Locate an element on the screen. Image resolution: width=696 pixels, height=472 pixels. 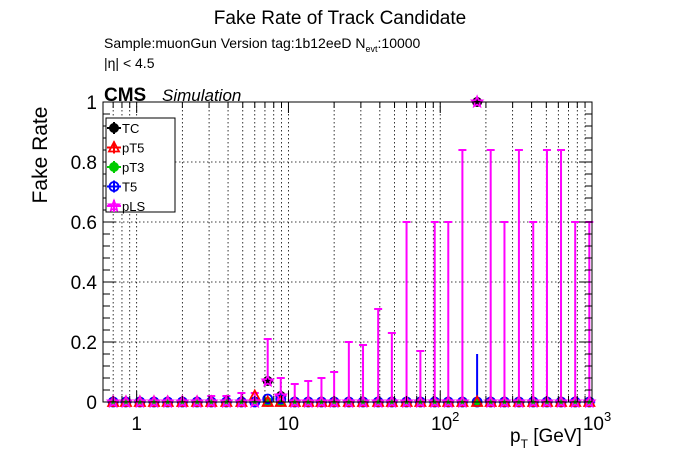
x-tick-label-base: 1 is located at coordinates (136, 424).